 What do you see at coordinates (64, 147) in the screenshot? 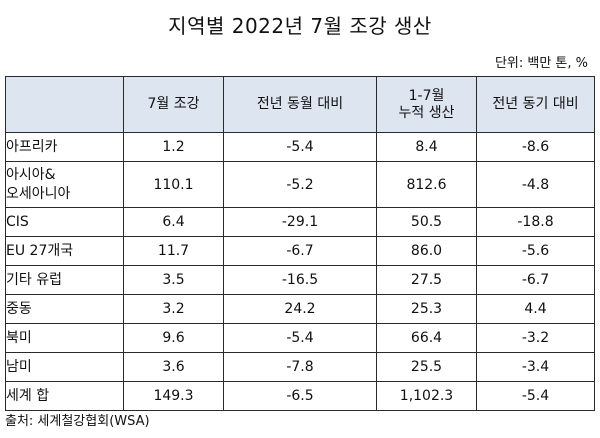
I see `region-cell: 아프리카` at bounding box center [64, 147].